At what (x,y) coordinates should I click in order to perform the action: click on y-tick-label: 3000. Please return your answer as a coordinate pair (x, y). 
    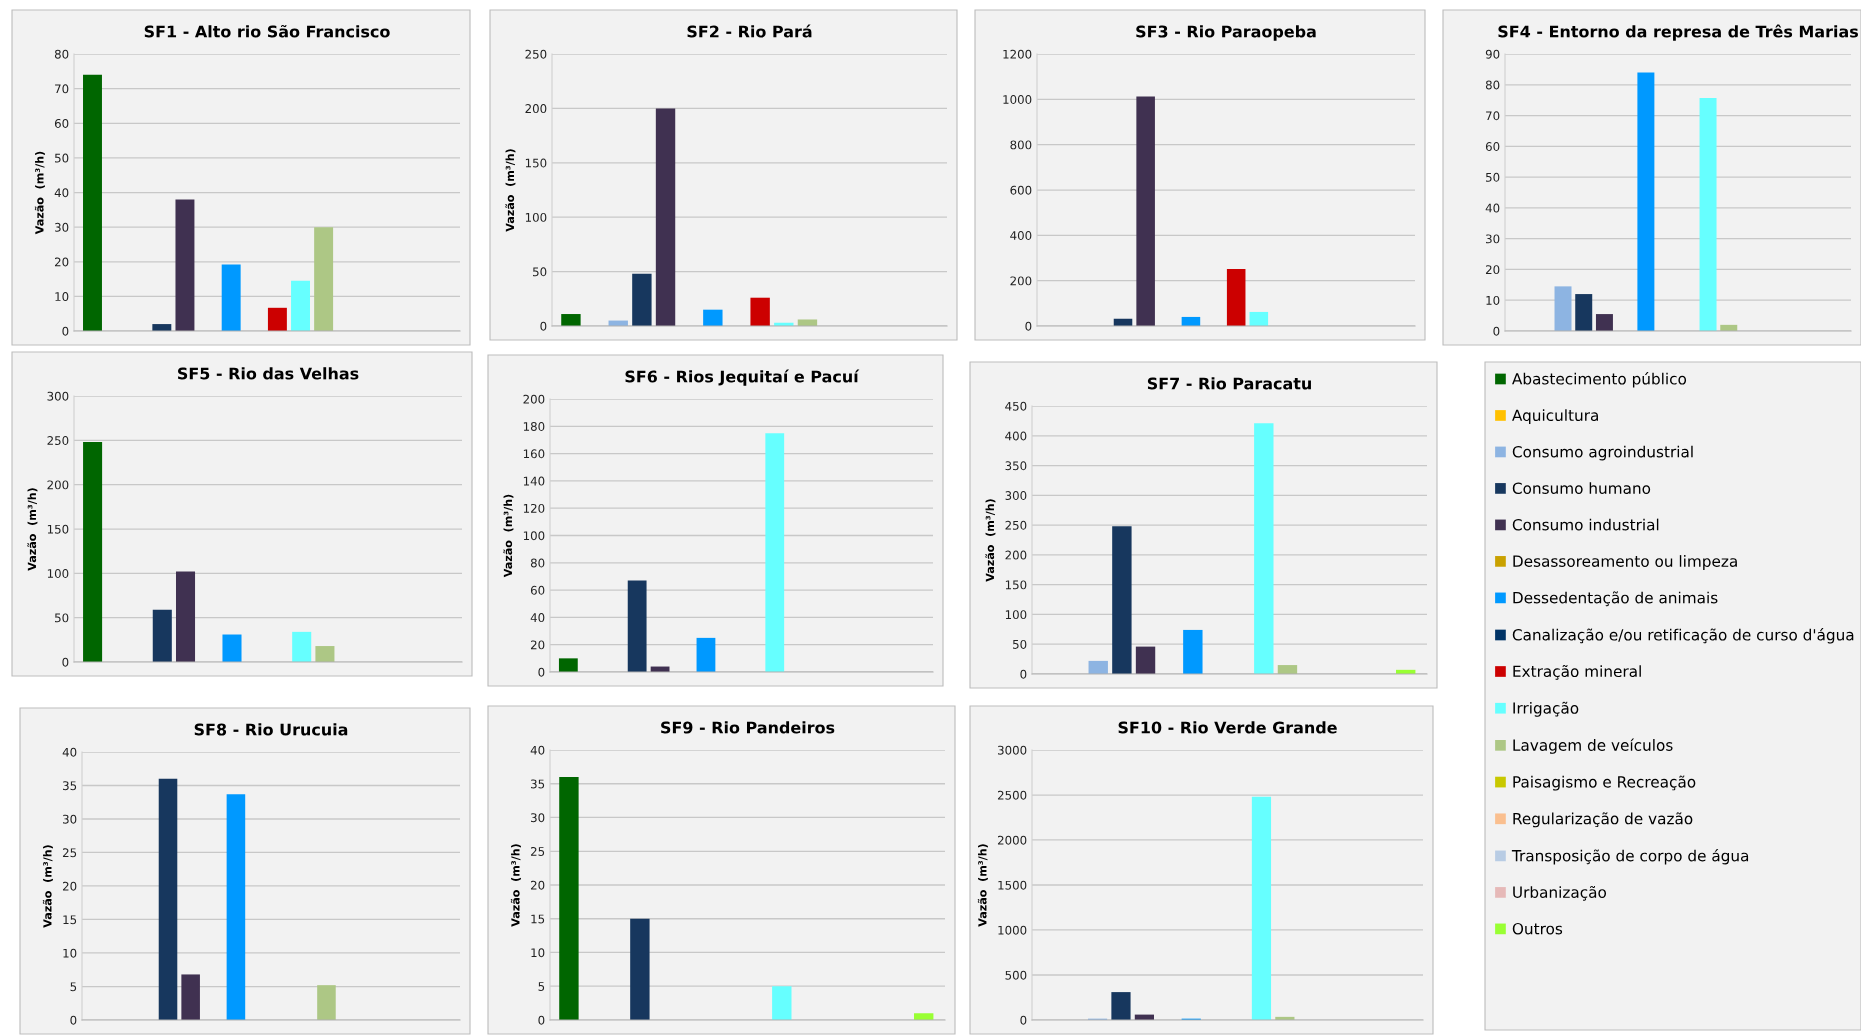
    Looking at the image, I should click on (1012, 750).